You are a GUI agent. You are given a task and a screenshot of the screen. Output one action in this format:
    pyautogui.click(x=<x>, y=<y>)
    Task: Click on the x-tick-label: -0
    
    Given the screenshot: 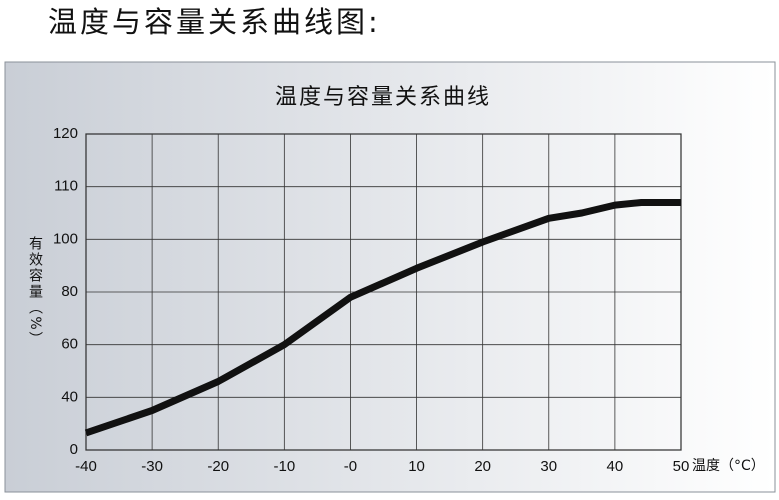 What is the action you would take?
    pyautogui.click(x=350, y=466)
    